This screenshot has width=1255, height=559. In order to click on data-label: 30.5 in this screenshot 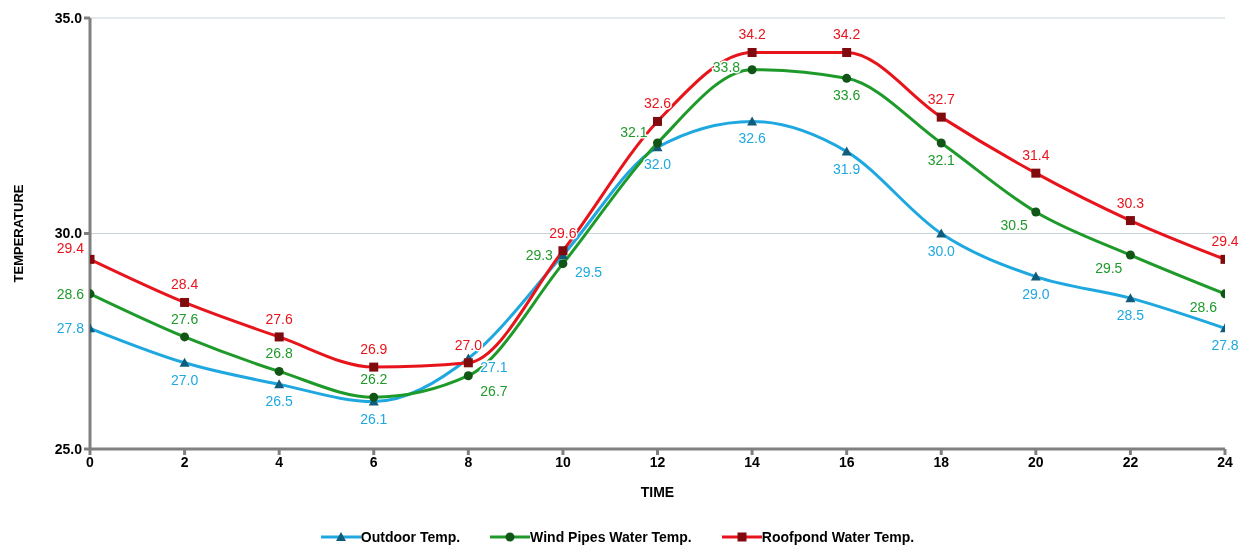, I will do `click(1014, 224)`.